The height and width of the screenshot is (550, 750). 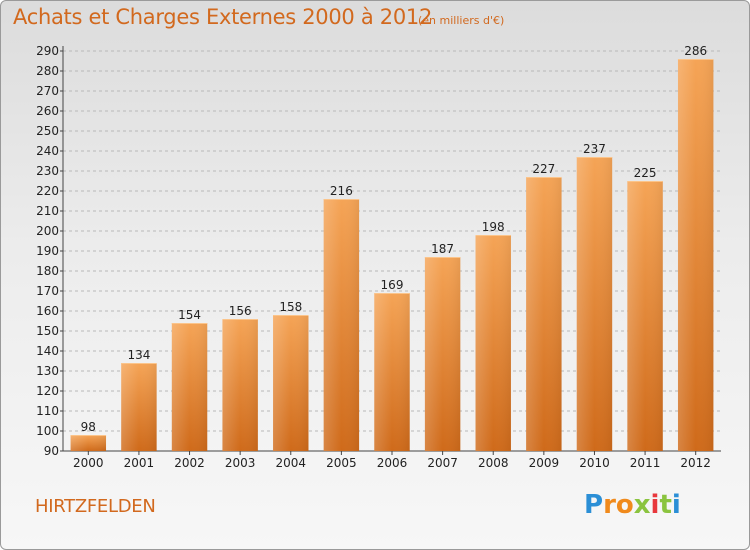 I want to click on logo-letter: o, so click(x=624, y=505).